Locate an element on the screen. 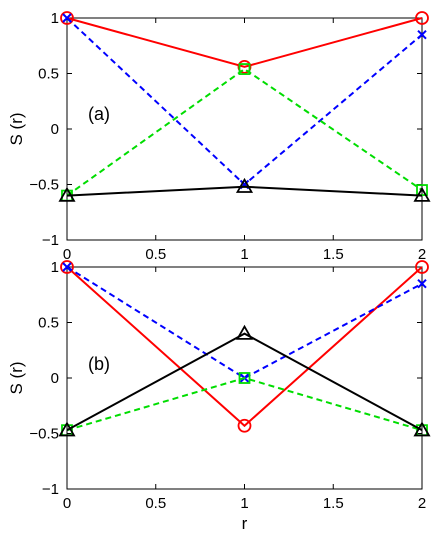 Image resolution: width=436 pixels, height=543 pixels. series-circle is located at coordinates (244, 42).